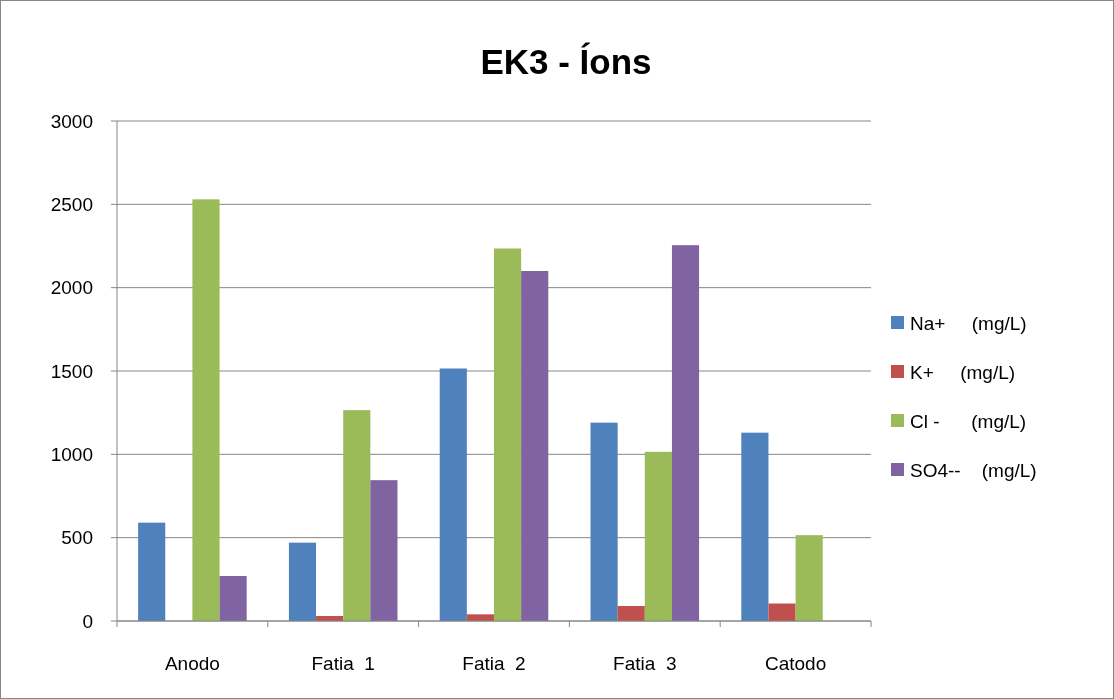 The width and height of the screenshot is (1114, 699). Describe the element at coordinates (71, 204) in the screenshot. I see `y-tick-label: 2500` at that location.